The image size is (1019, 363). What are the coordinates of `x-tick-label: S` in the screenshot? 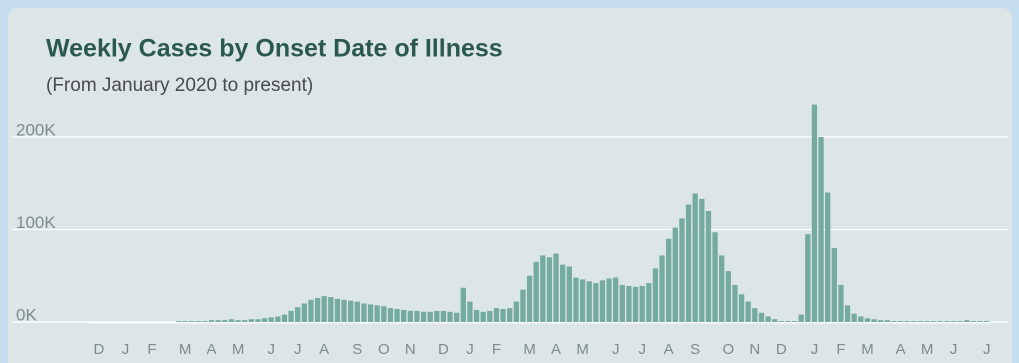 It's located at (695, 349).